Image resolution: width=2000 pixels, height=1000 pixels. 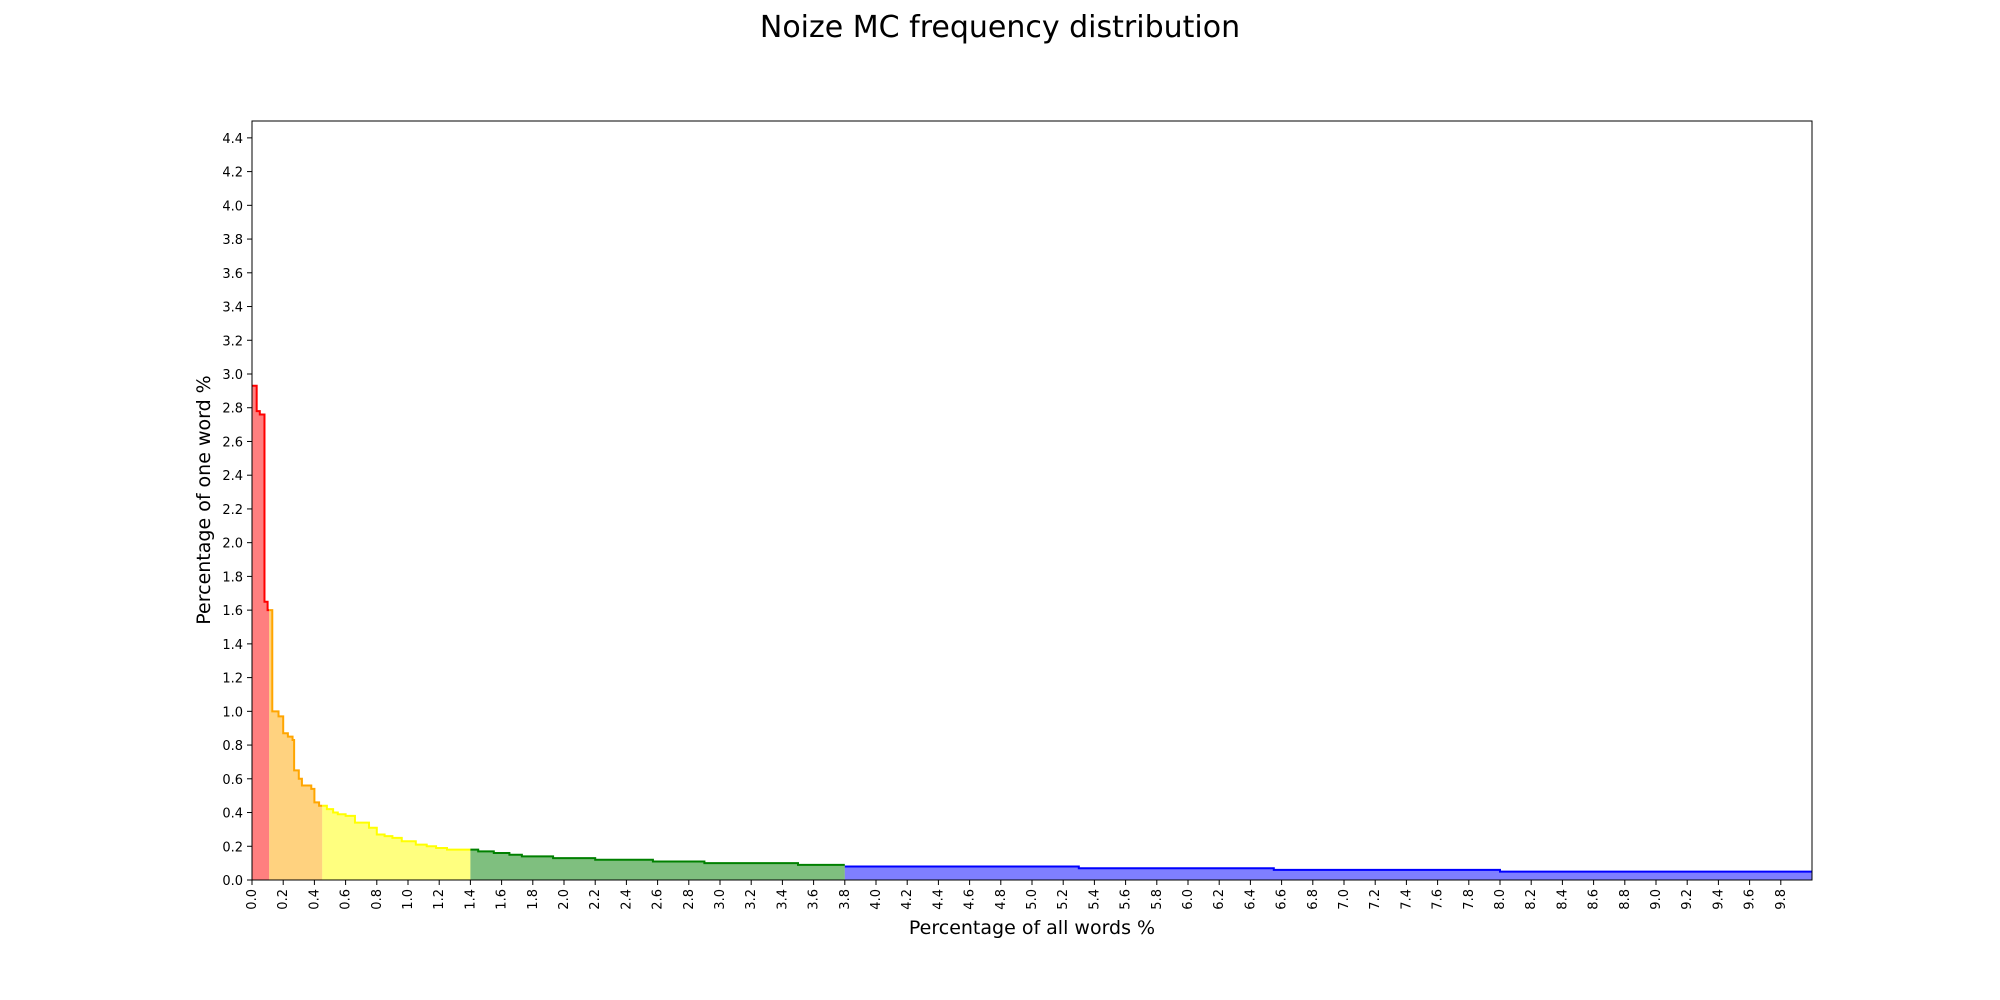 I want to click on x-tick-label: 6.8, so click(x=1313, y=899).